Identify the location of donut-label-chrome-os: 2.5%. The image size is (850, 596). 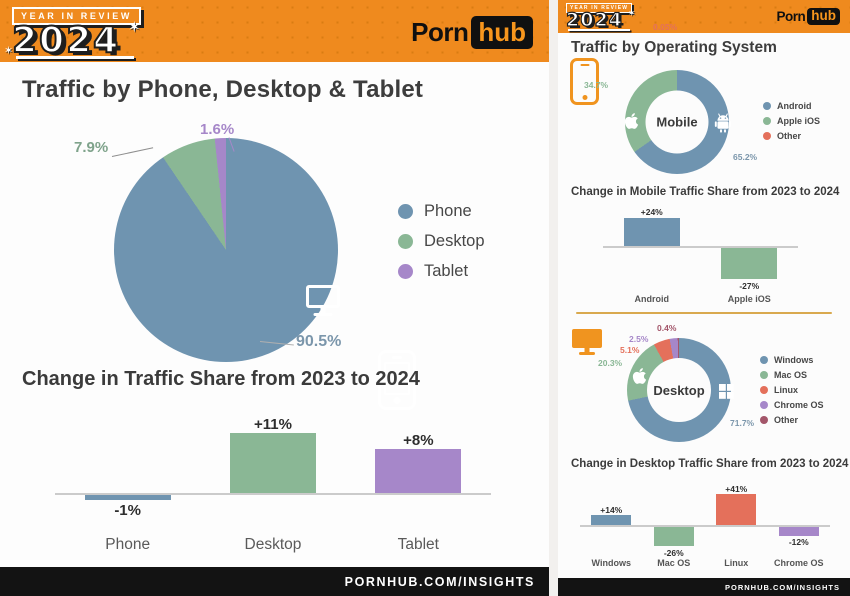
(639, 339).